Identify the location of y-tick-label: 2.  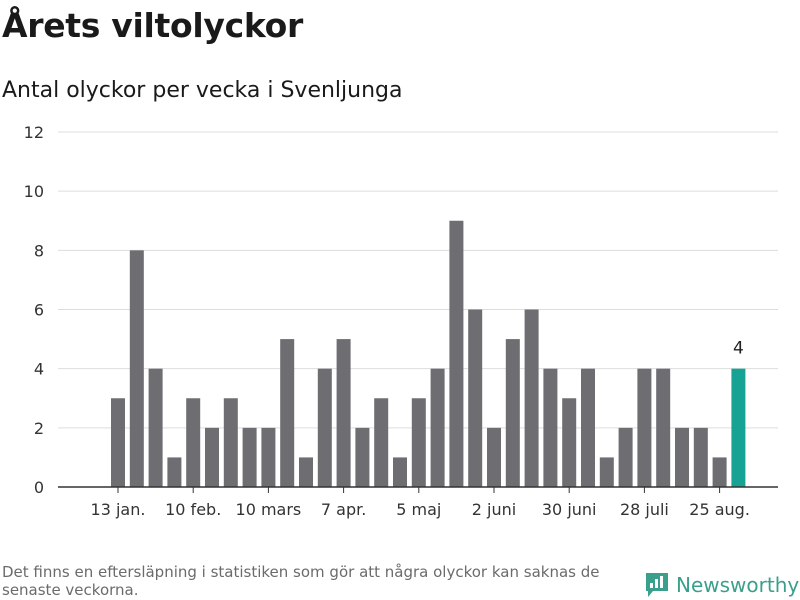
(39, 428).